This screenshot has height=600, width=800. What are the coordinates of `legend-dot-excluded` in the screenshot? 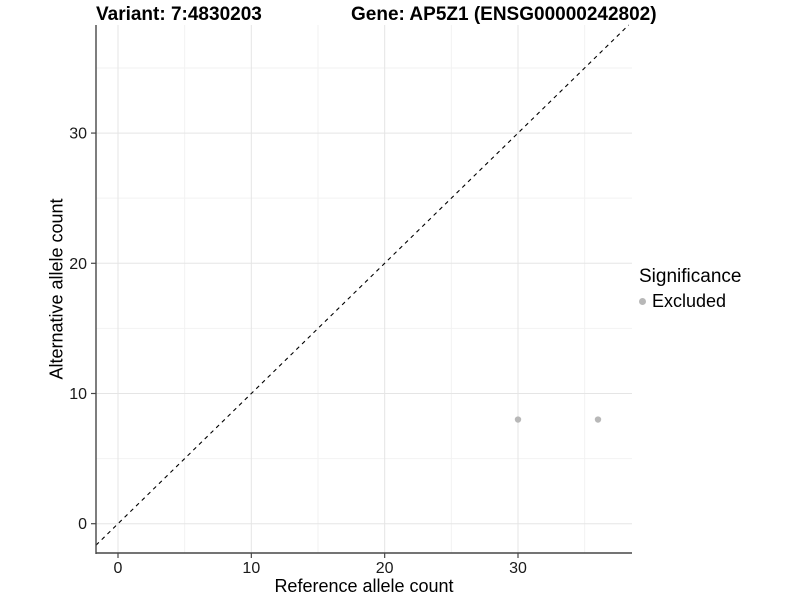 It's located at (642, 301).